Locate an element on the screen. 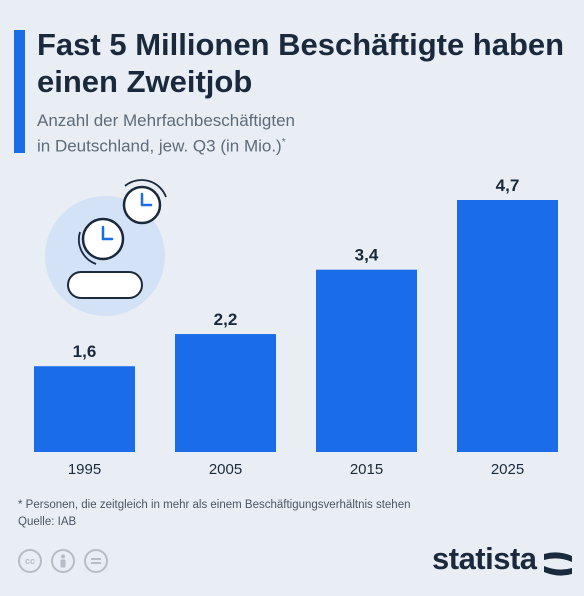  statista-logo: statista is located at coordinates (484, 558).